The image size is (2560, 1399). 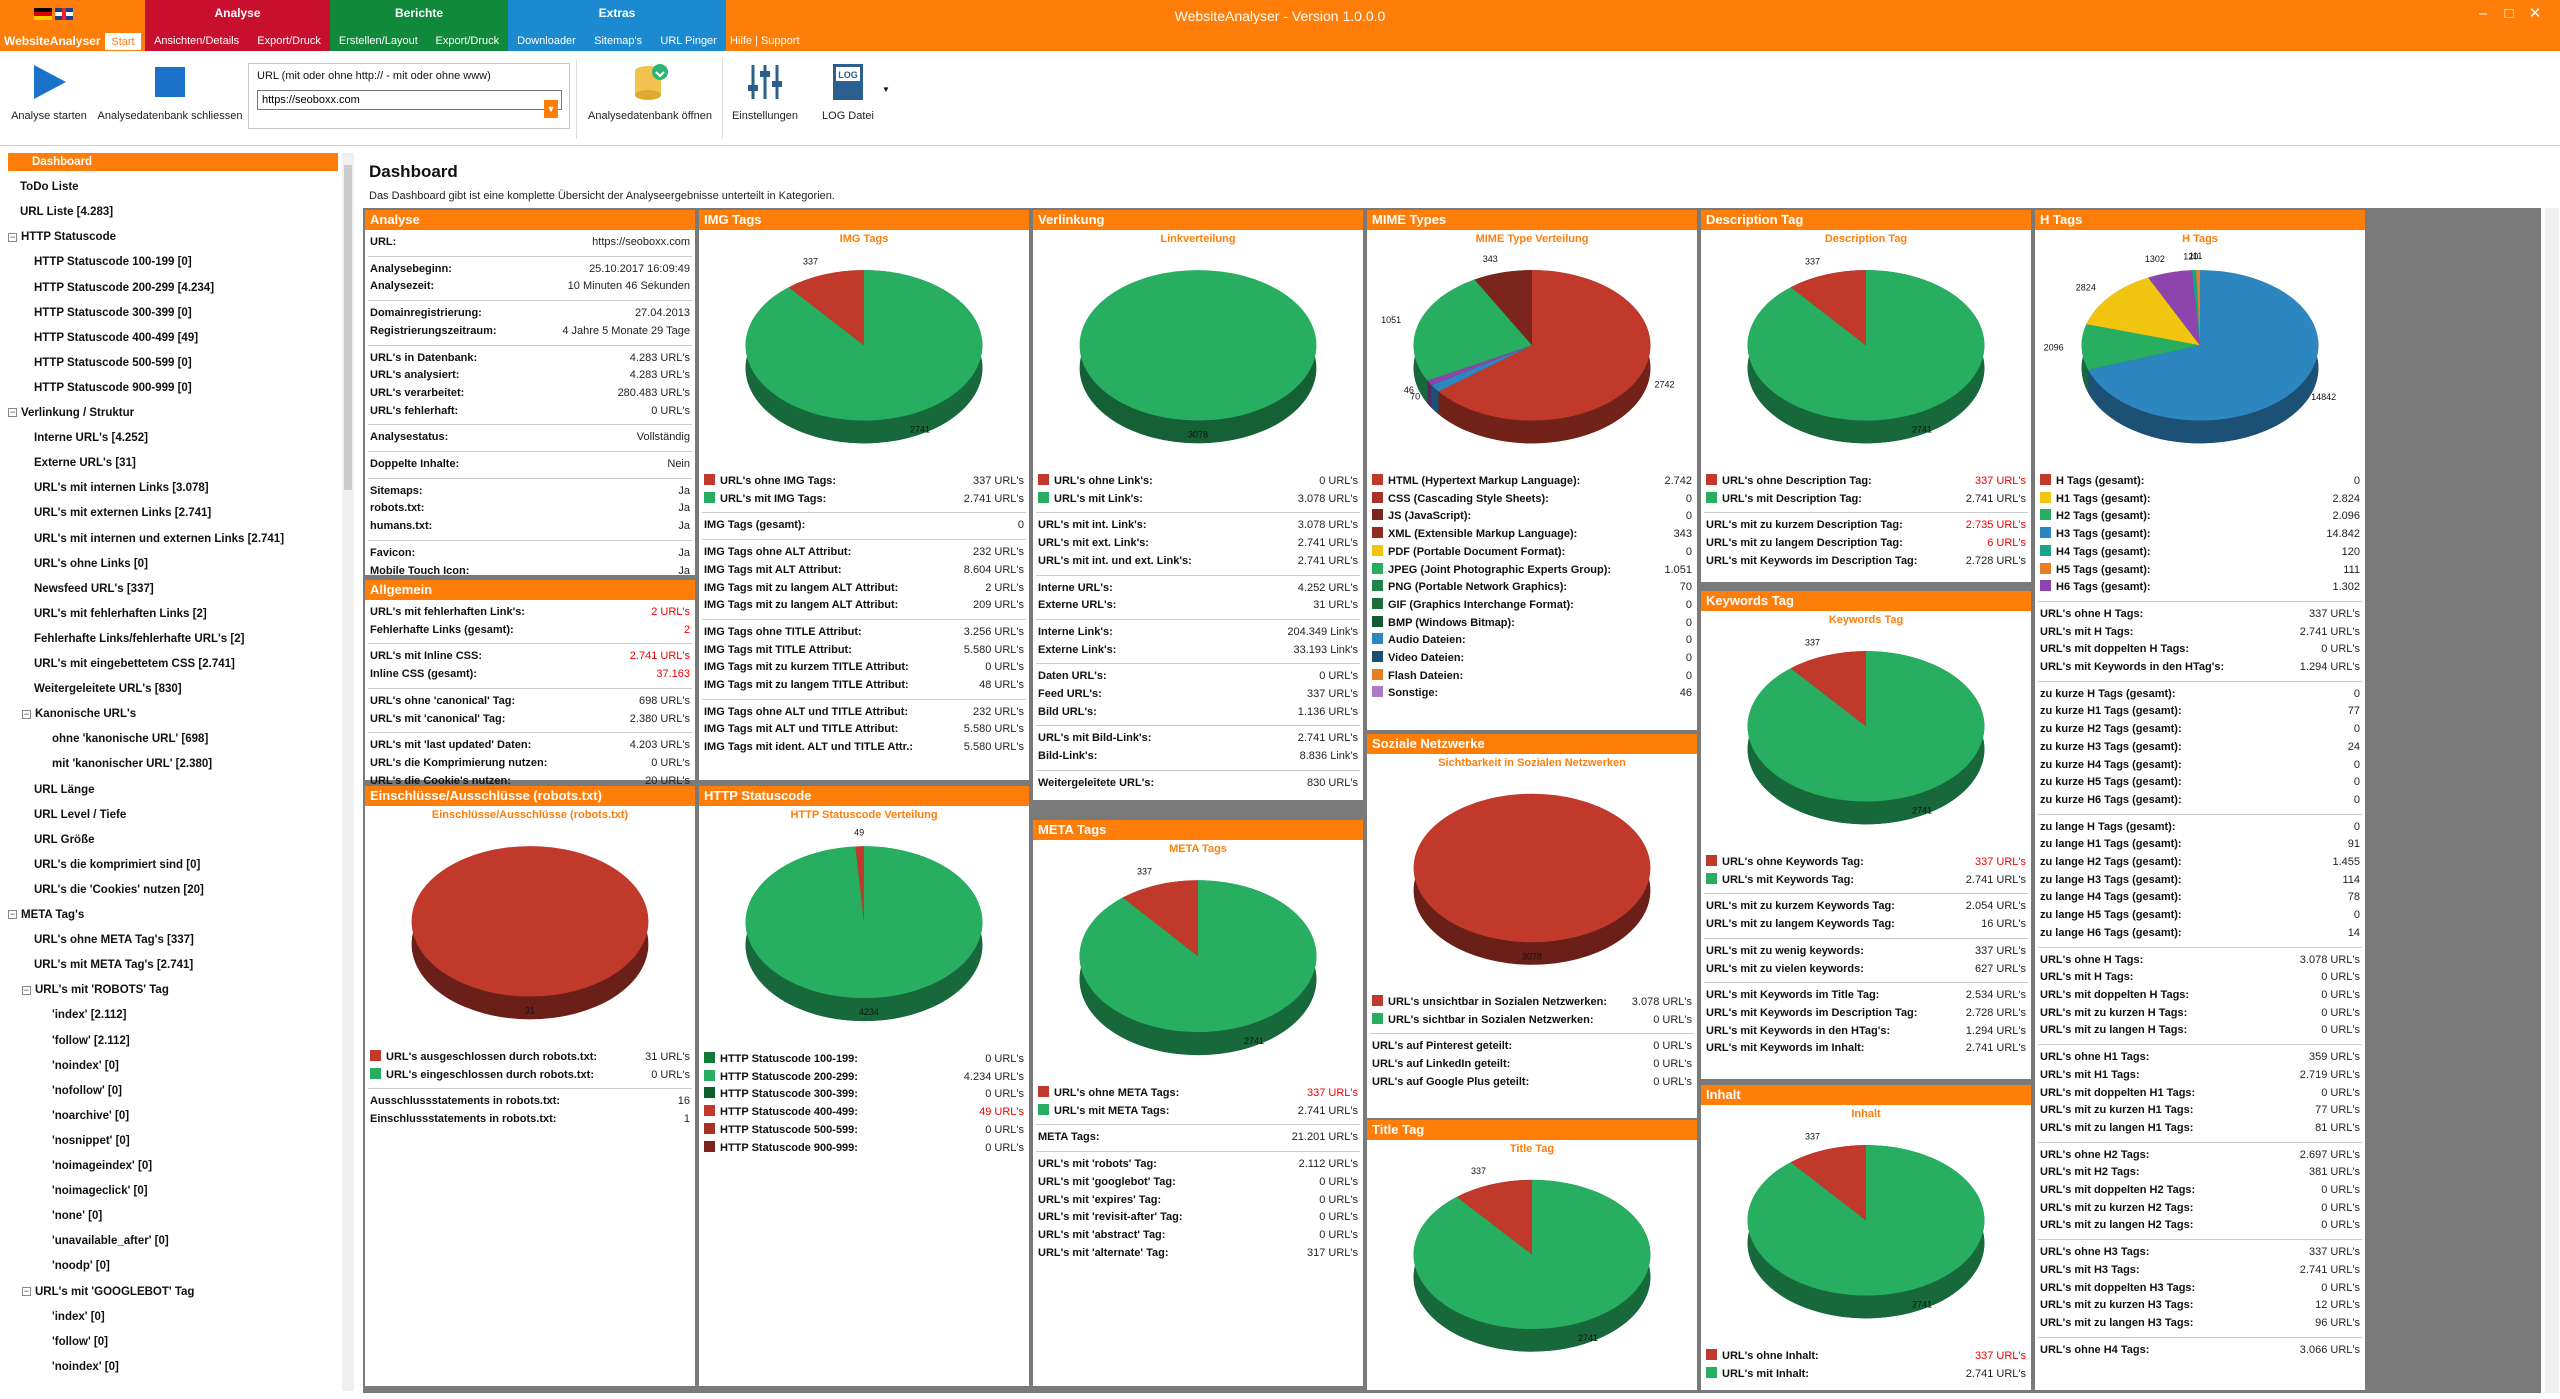 I want to click on tree-item: URL's mit fehlerhaften Links [2], so click(x=120, y=614).